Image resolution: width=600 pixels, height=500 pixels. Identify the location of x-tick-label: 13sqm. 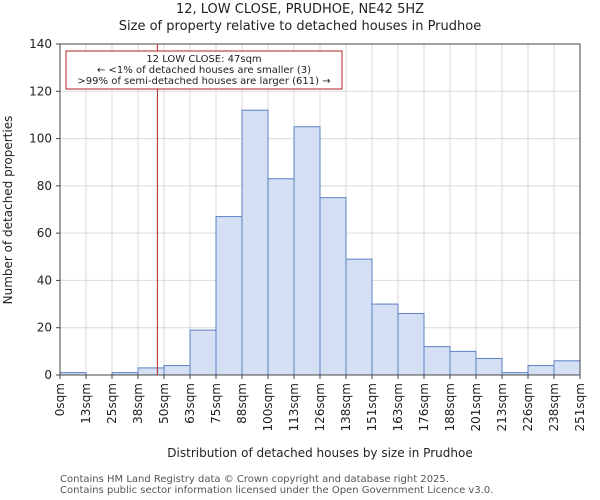
(86, 403).